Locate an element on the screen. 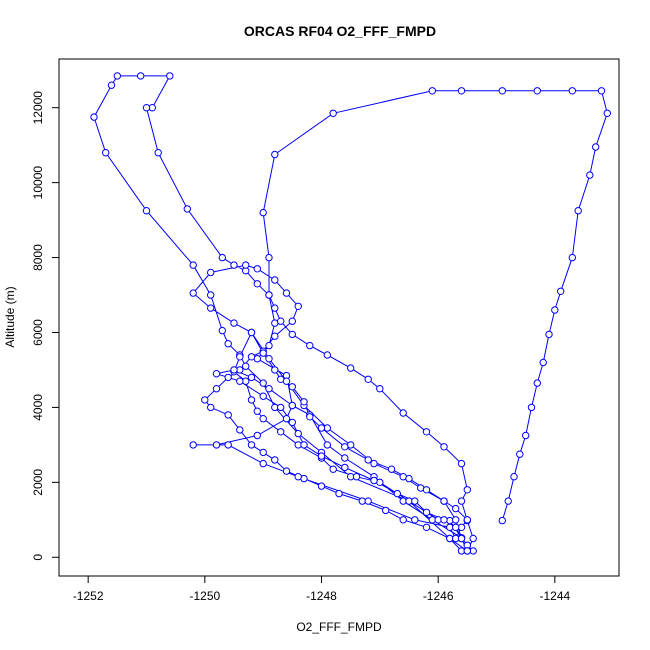  y-tick-label: 12000 is located at coordinates (38, 108).